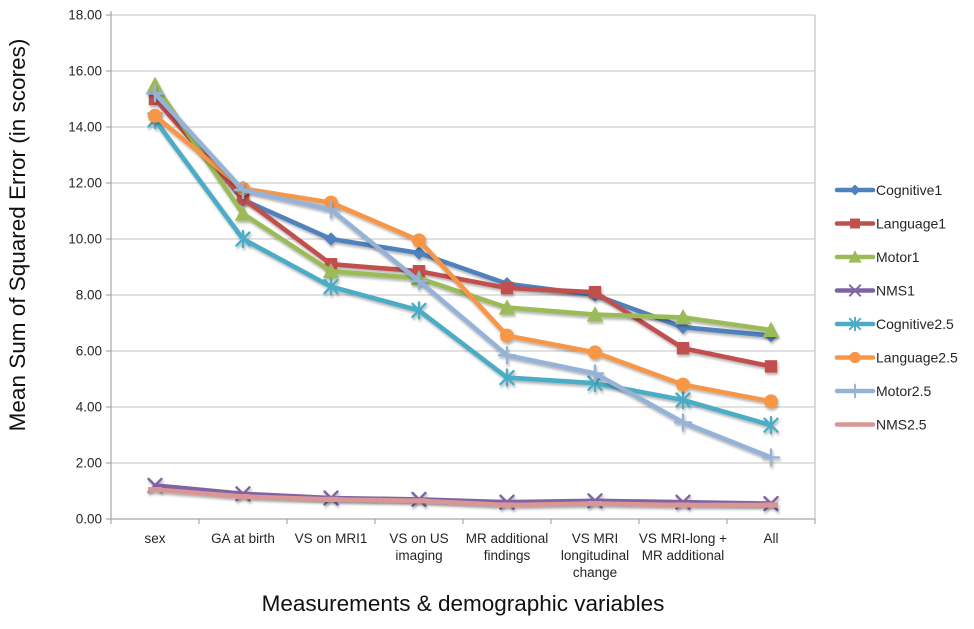  Describe the element at coordinates (909, 190) in the screenshot. I see `legend-label-cognitive1: Cognitive1` at that location.